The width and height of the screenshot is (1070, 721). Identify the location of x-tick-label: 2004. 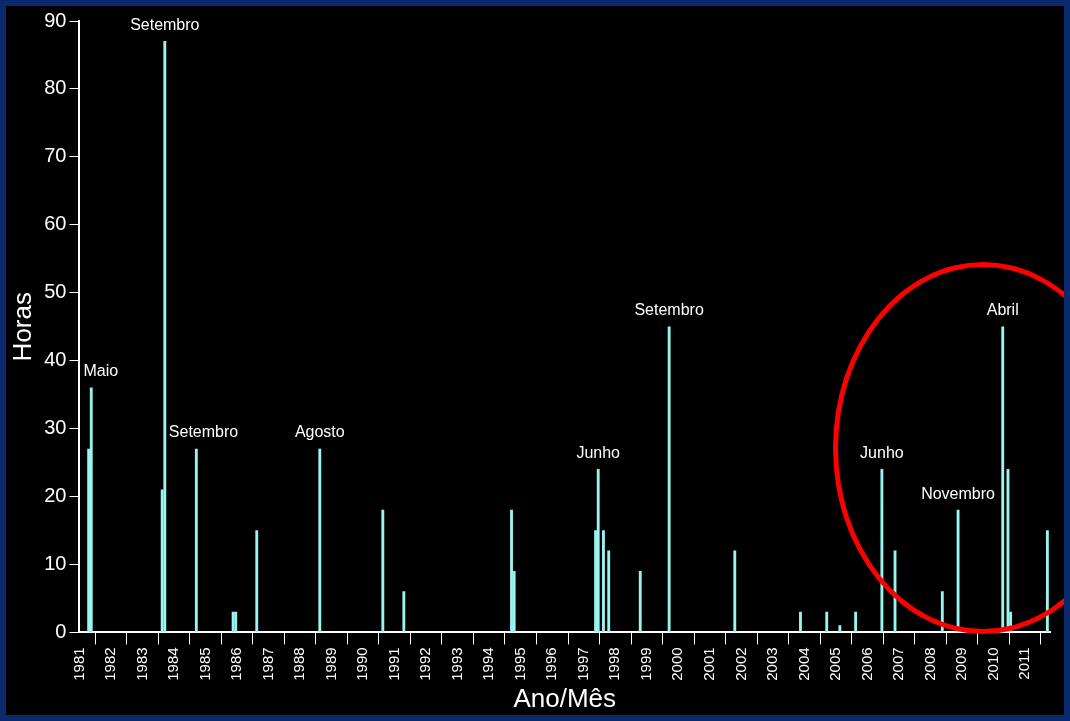
(803, 664).